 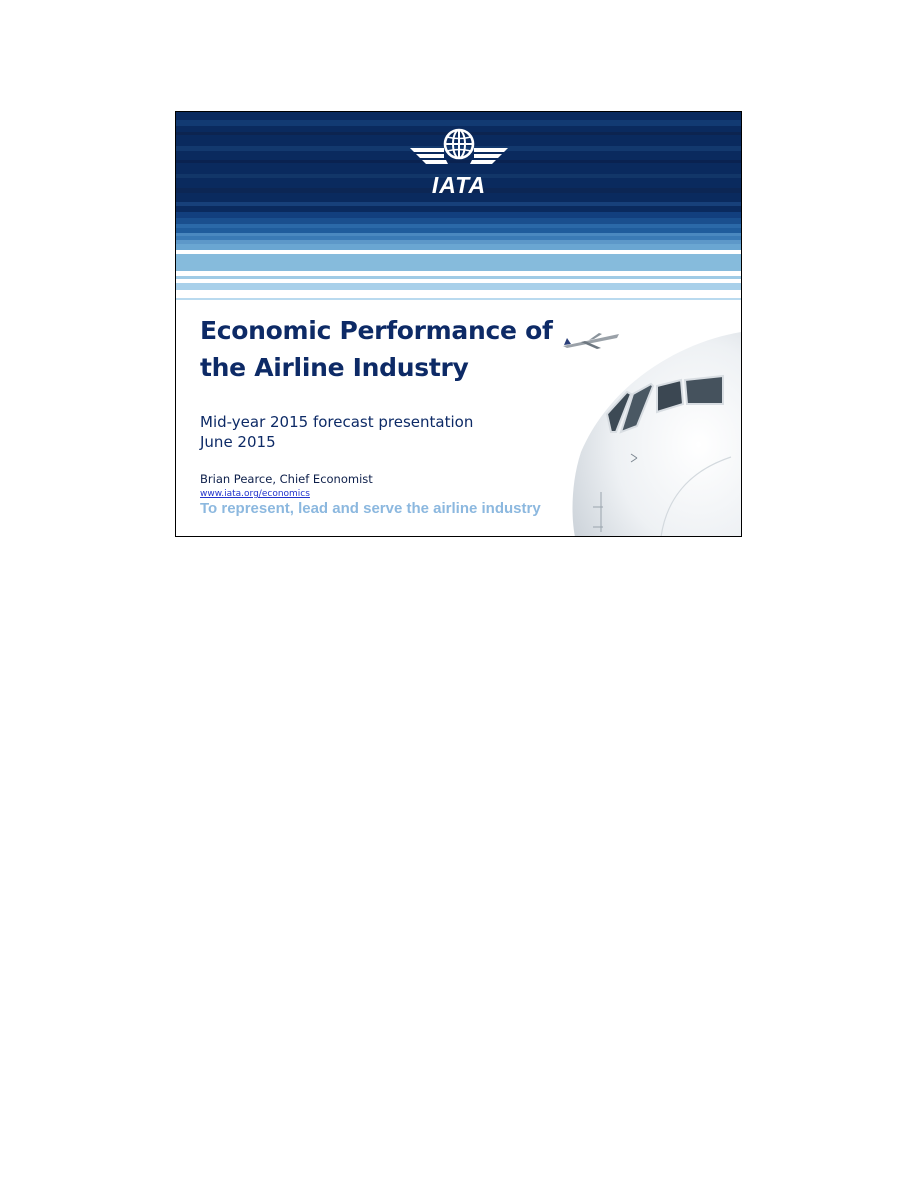 I want to click on subtitle-date: June 2015, so click(x=238, y=442).